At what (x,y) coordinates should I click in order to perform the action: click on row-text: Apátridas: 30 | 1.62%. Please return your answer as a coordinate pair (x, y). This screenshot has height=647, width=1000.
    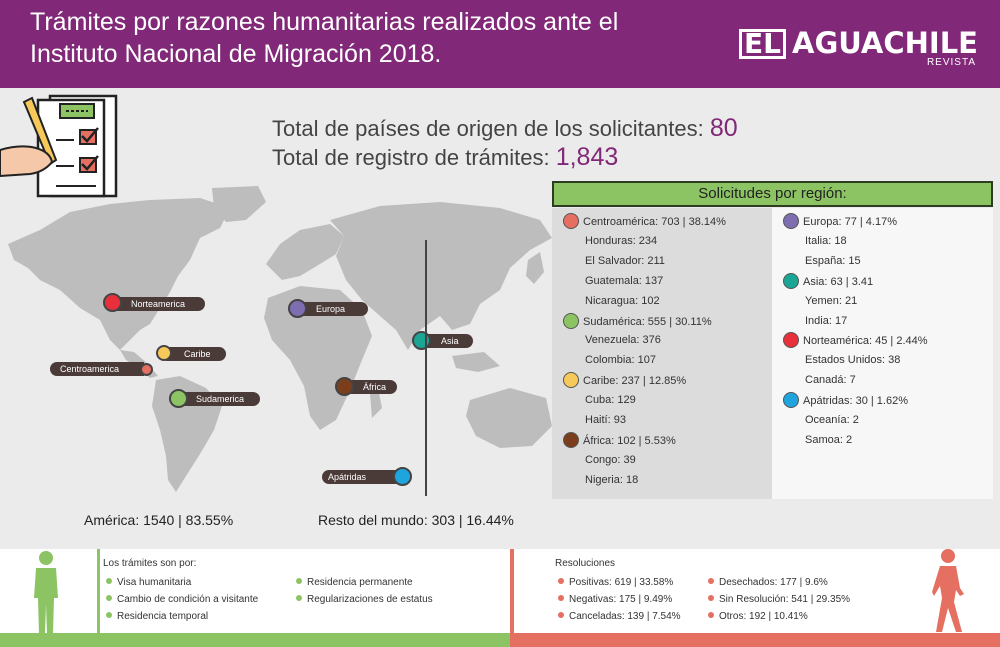
    Looking at the image, I should click on (855, 401).